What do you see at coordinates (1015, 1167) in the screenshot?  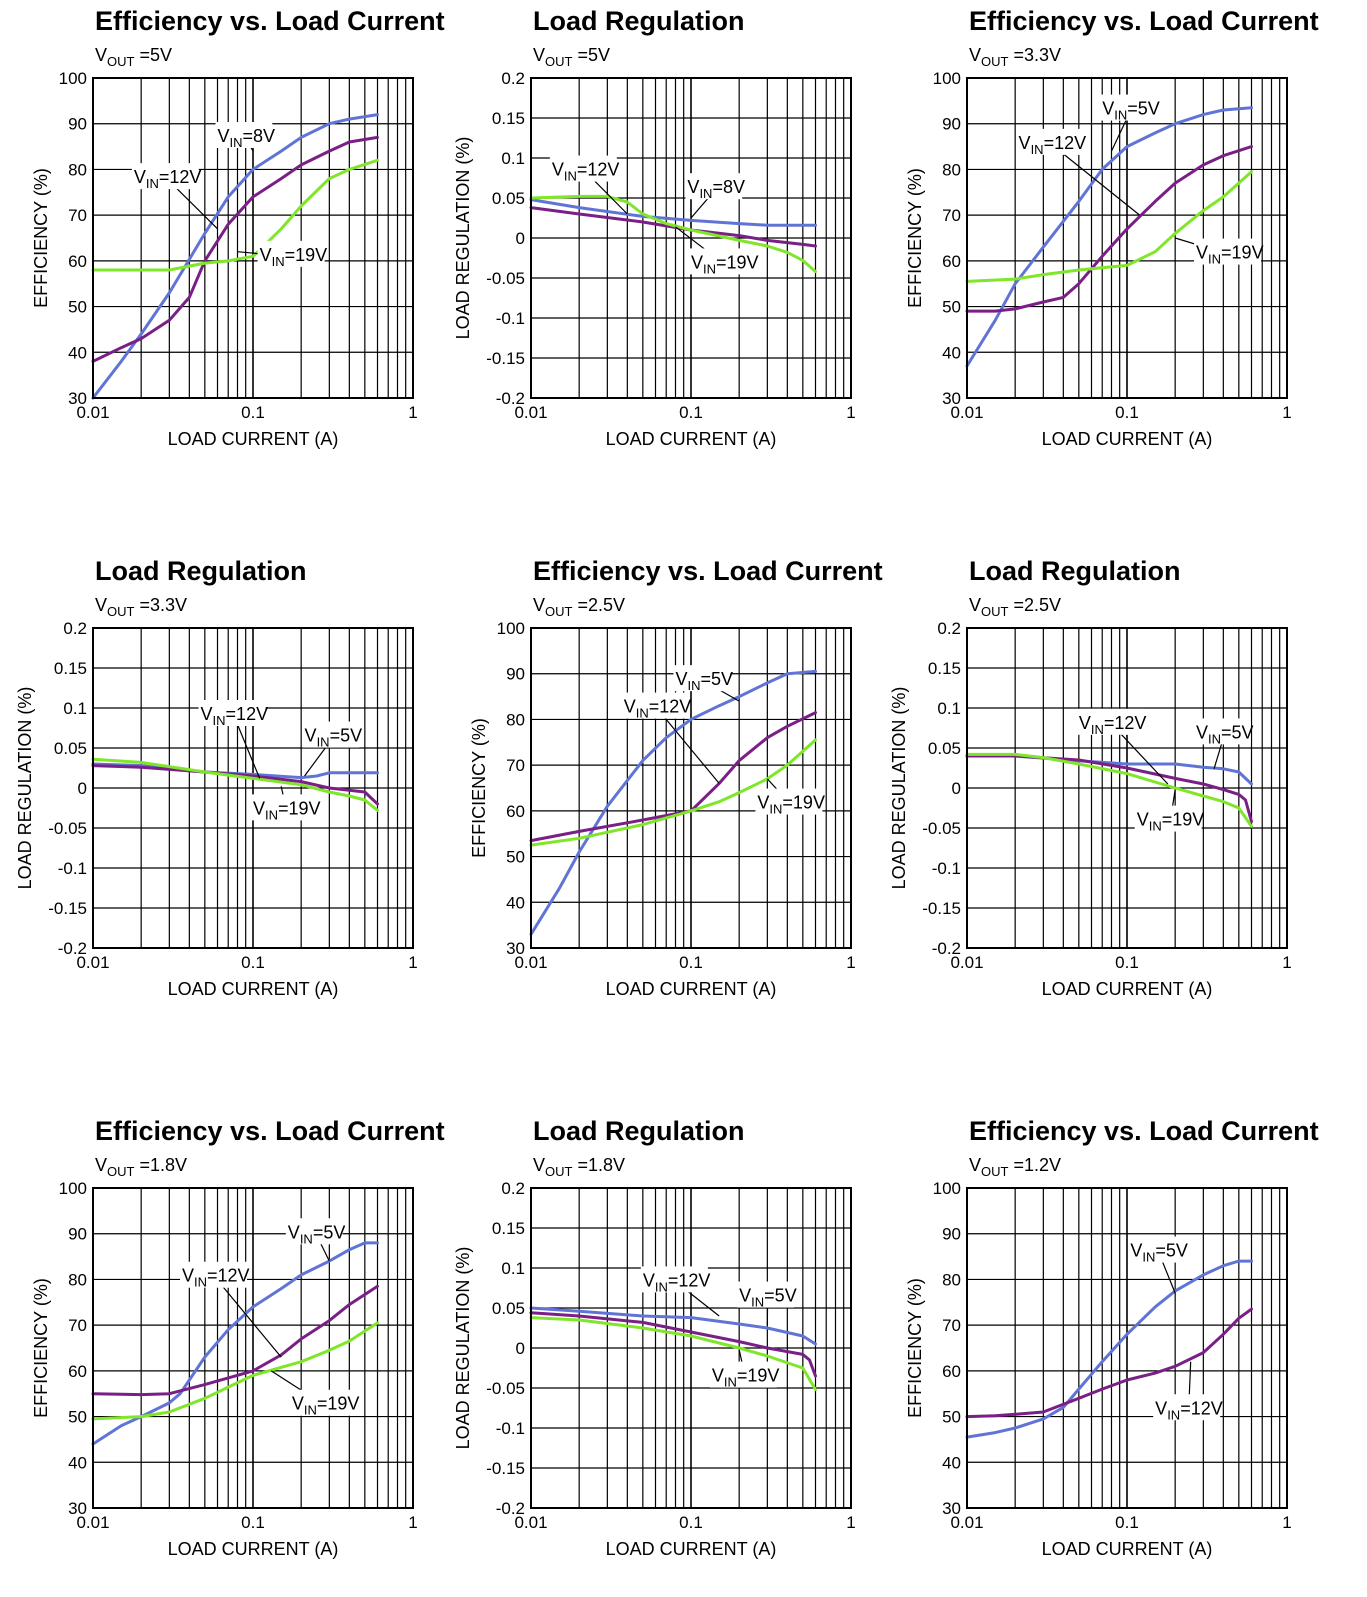 I see `chart-subtitle: VOUT =1.2V` at bounding box center [1015, 1167].